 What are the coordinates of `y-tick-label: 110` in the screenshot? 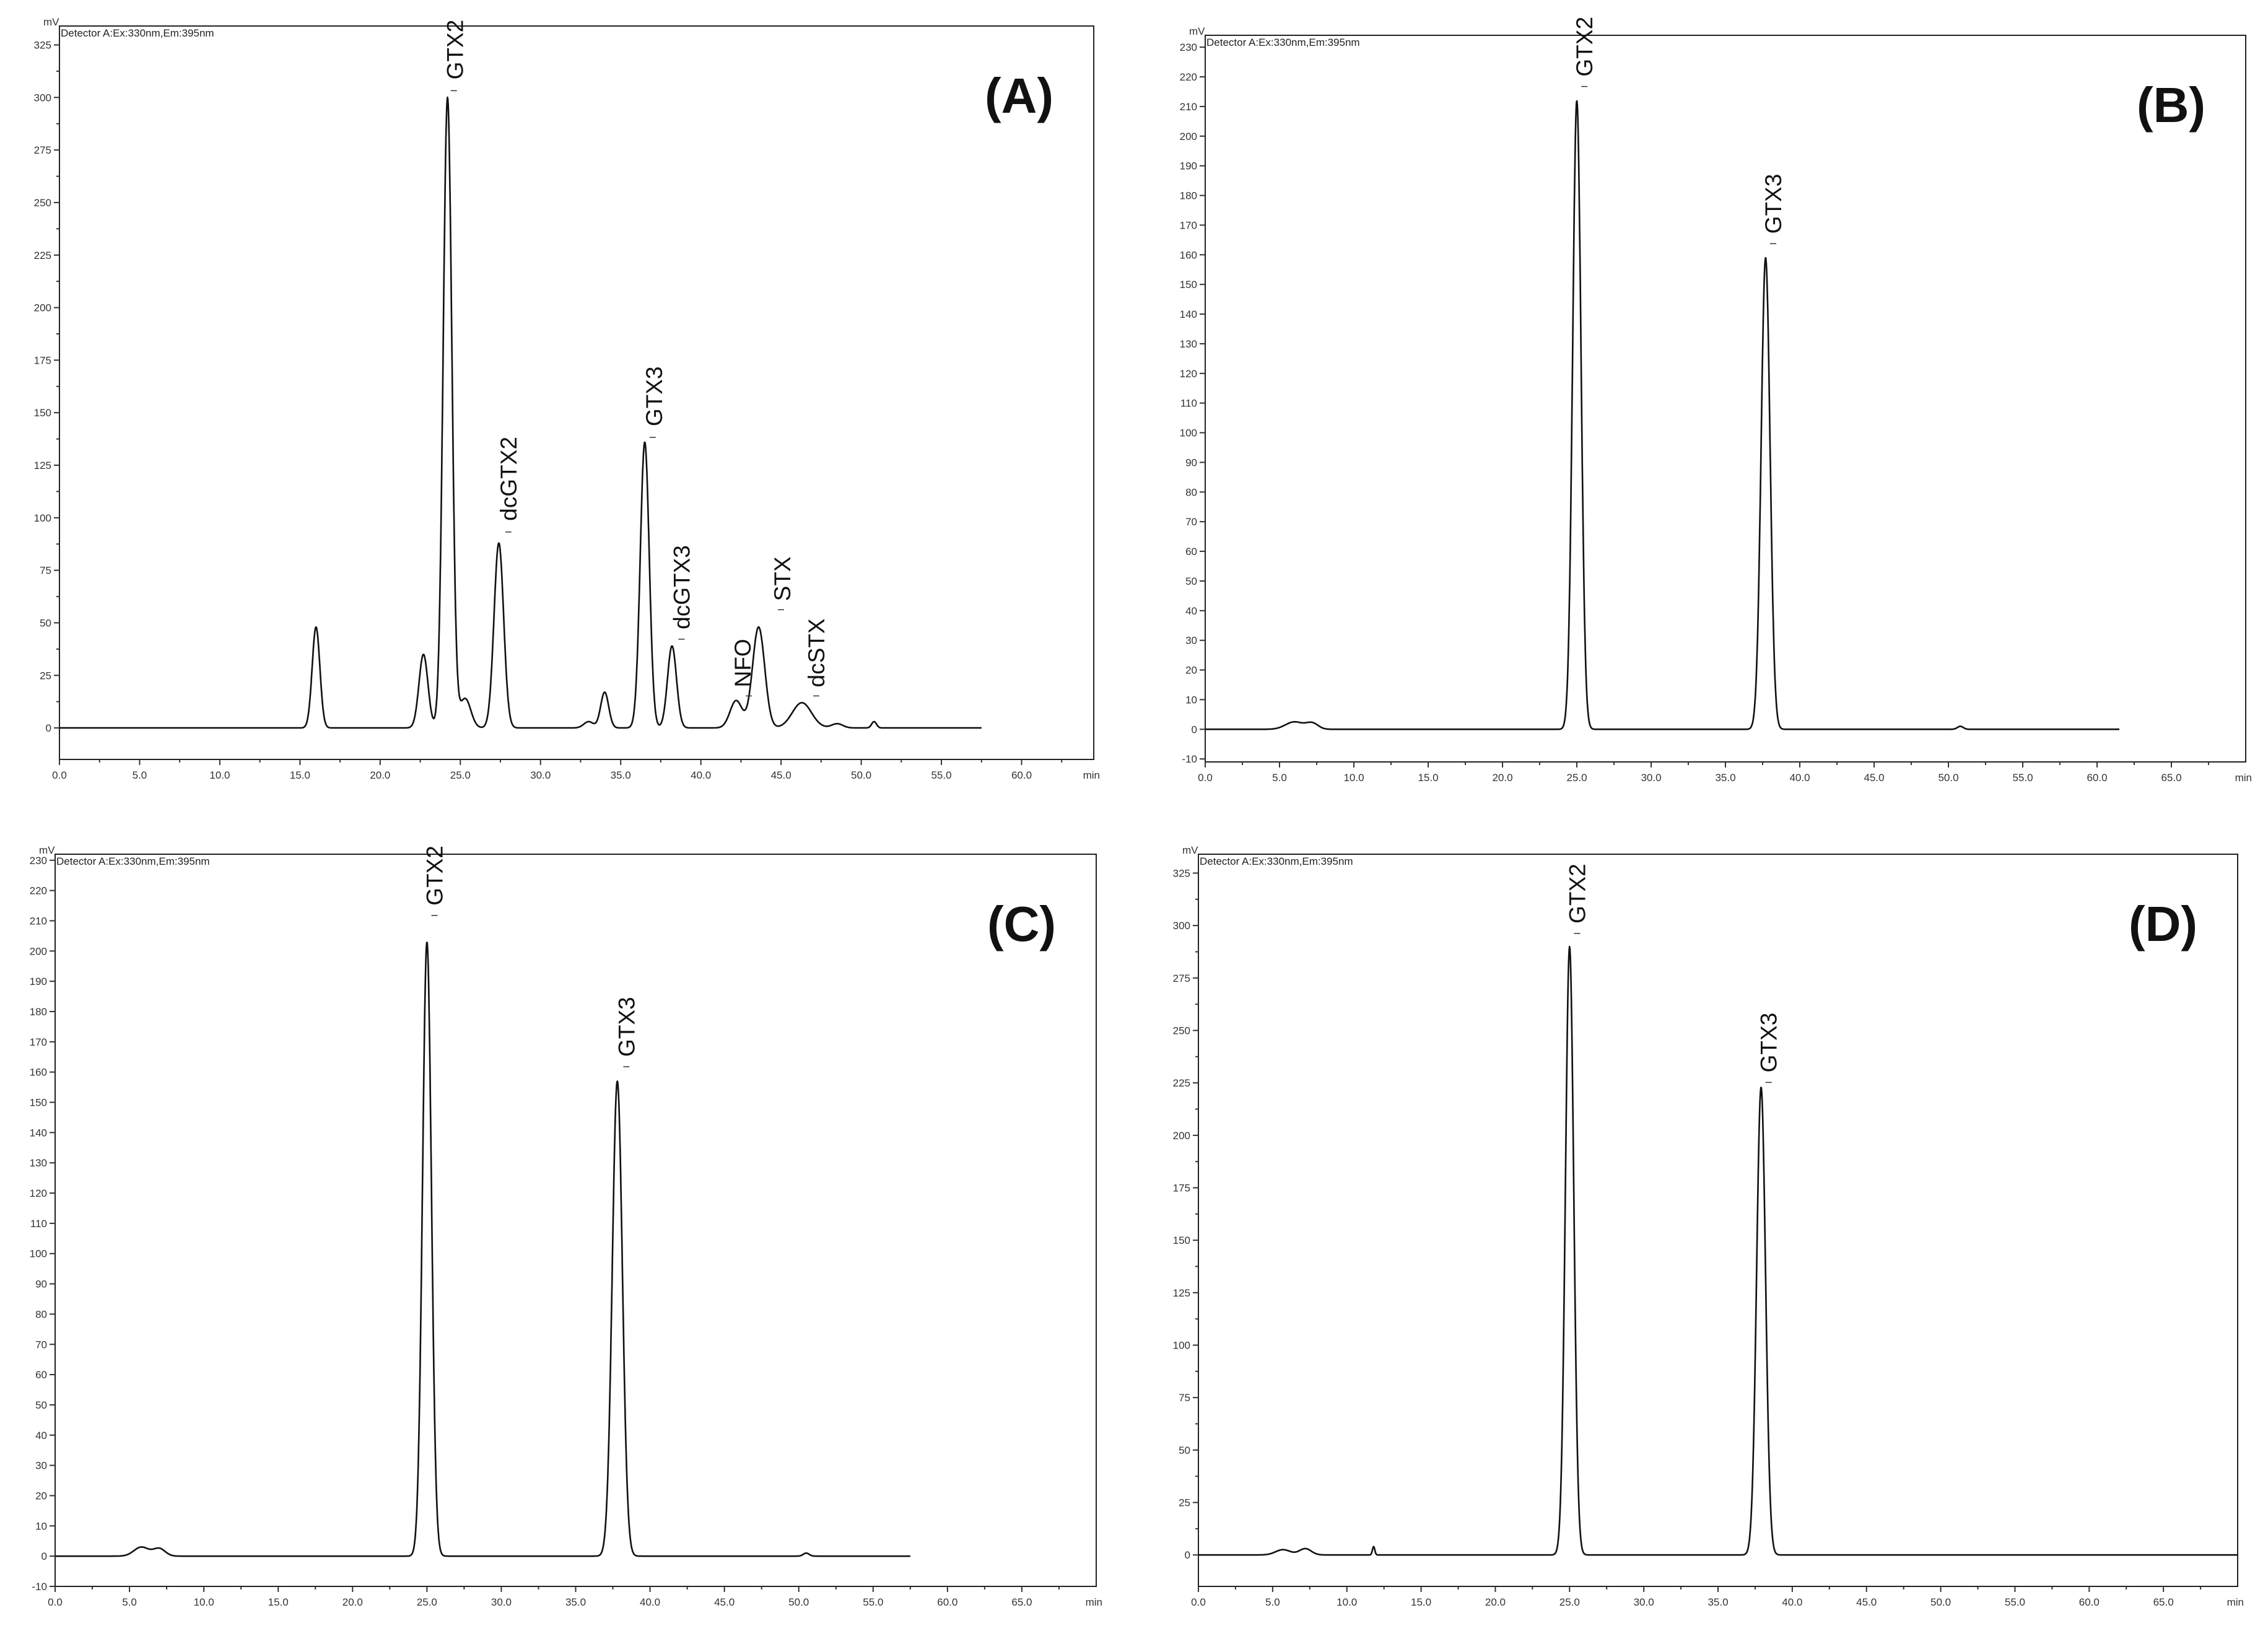 It's located at (1188, 403).